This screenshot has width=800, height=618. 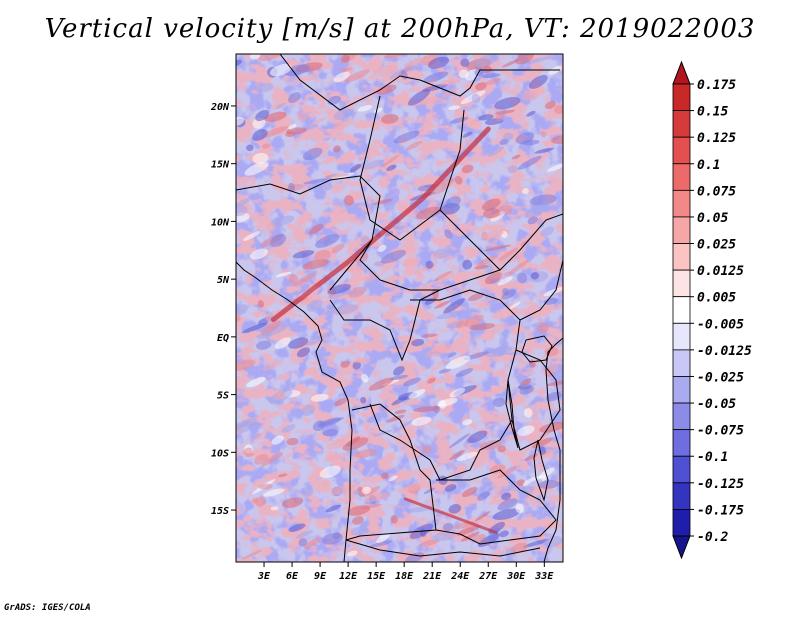 I want to click on border-sahel, so click(x=308, y=233).